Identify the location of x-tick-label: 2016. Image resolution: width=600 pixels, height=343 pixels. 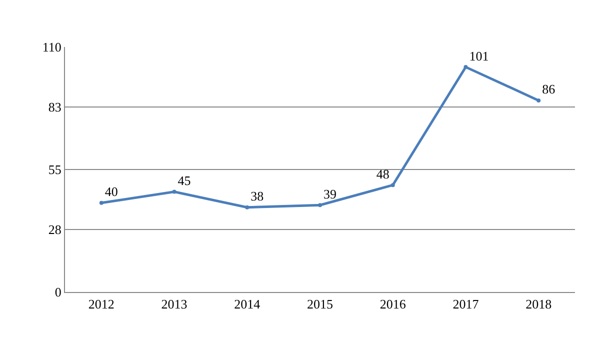
(393, 304).